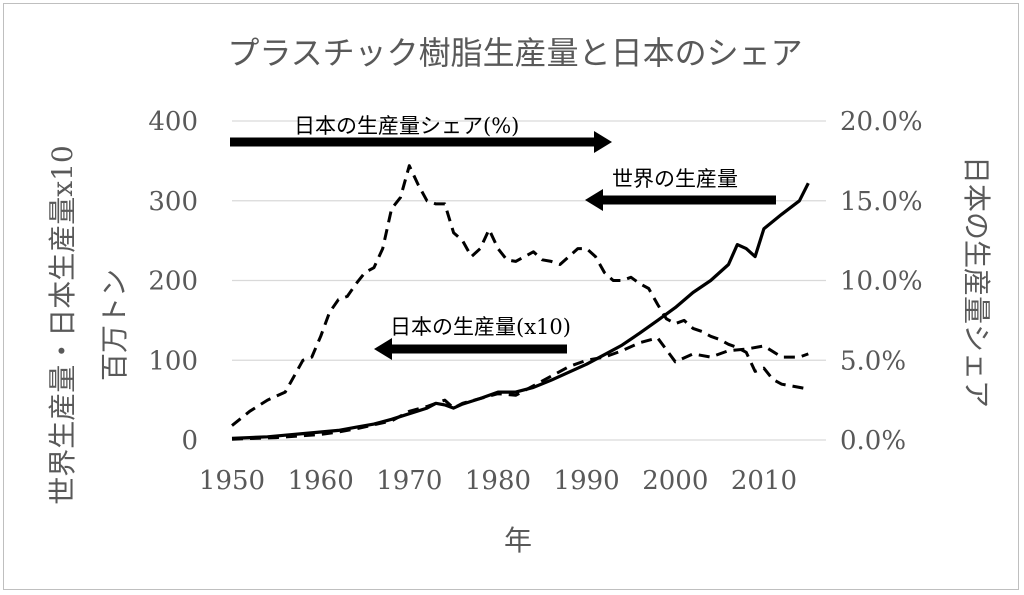 The height and width of the screenshot is (595, 1024). What do you see at coordinates (232, 481) in the screenshot?
I see `x-tick-label: 1950` at bounding box center [232, 481].